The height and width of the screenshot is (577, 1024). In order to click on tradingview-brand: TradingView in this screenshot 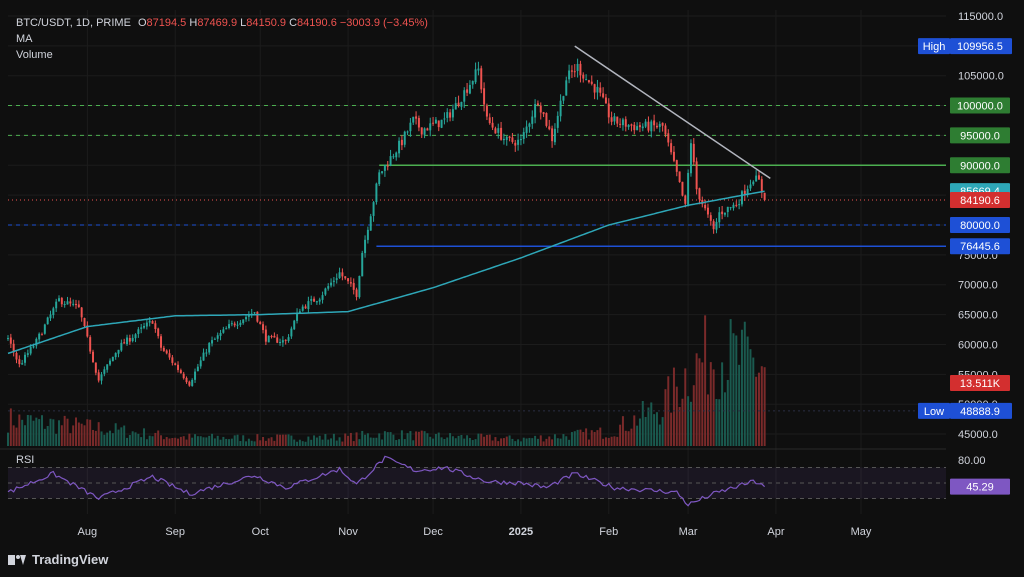, I will do `click(58, 559)`.